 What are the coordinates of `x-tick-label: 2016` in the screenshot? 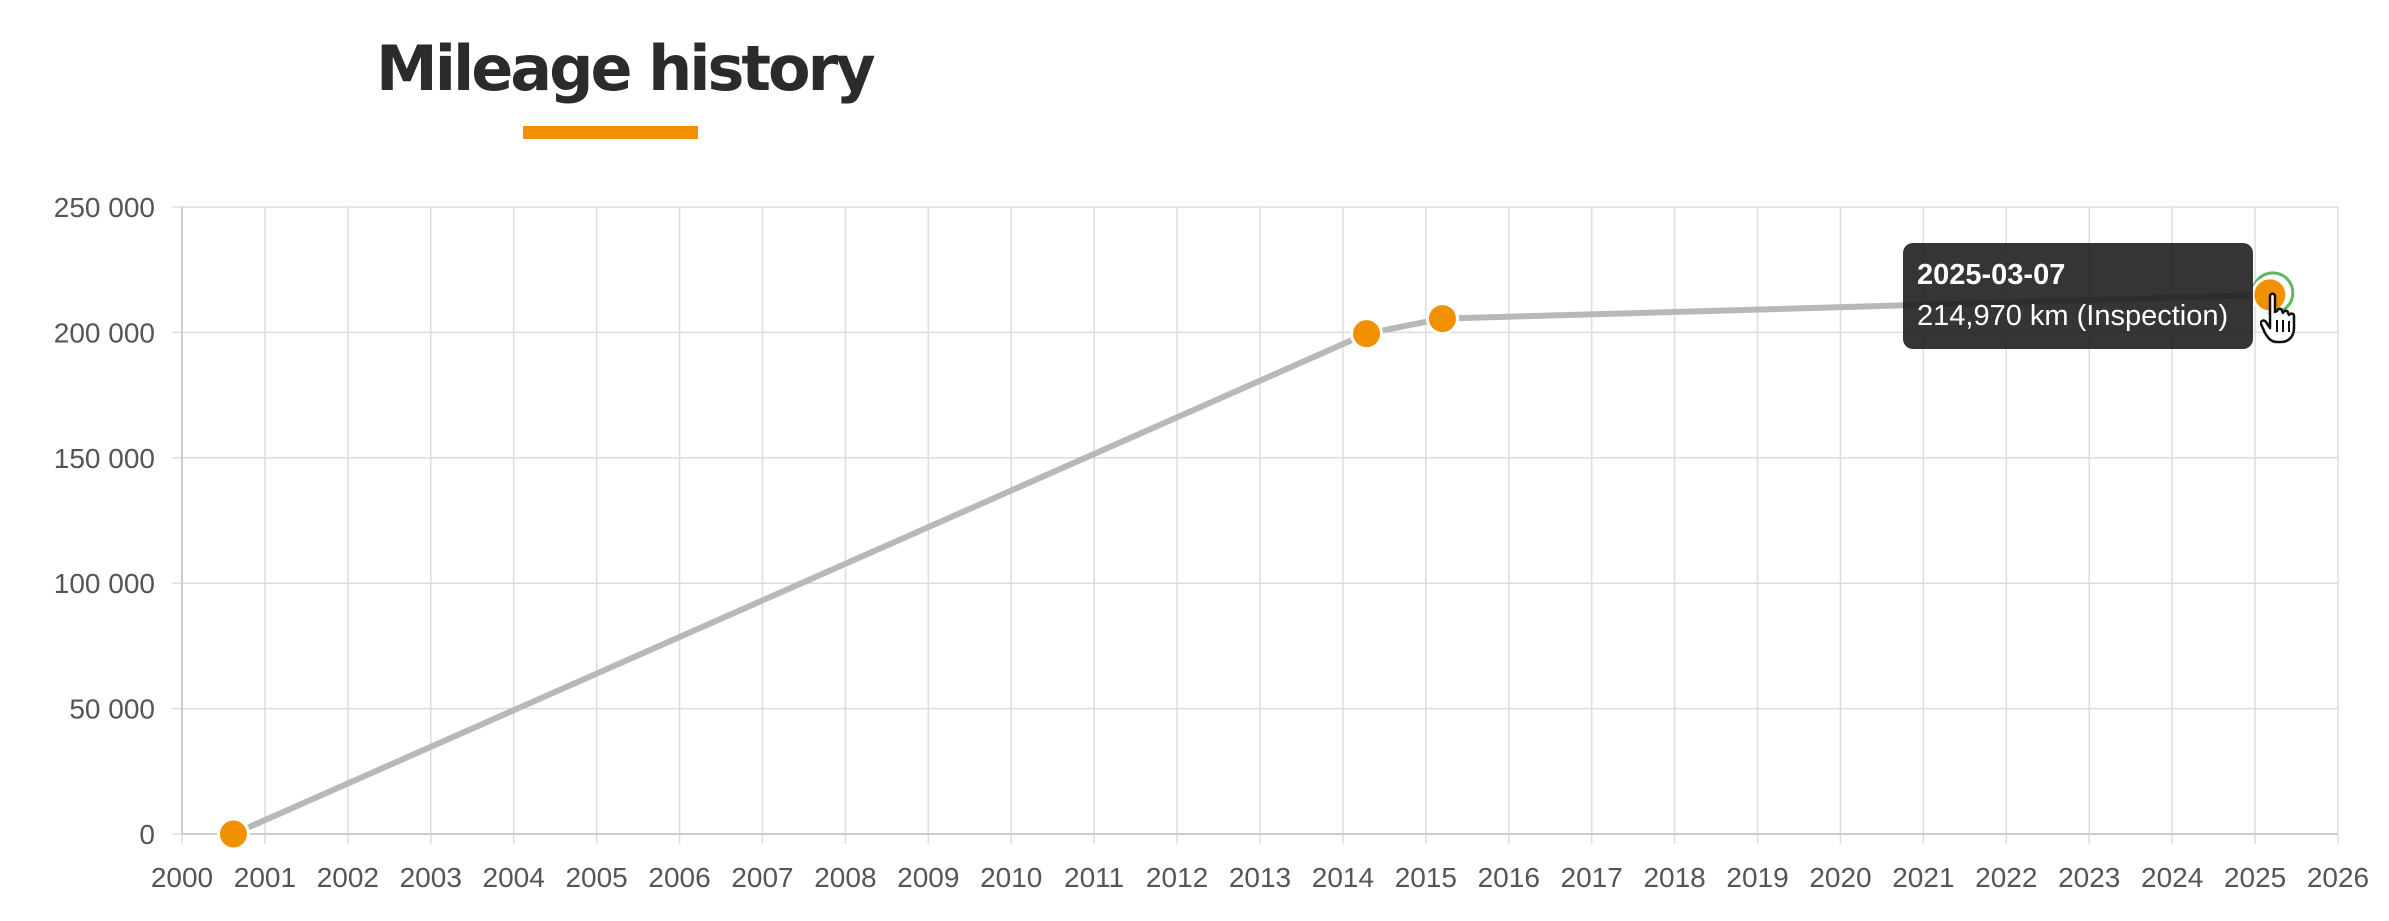 It's located at (1509, 877).